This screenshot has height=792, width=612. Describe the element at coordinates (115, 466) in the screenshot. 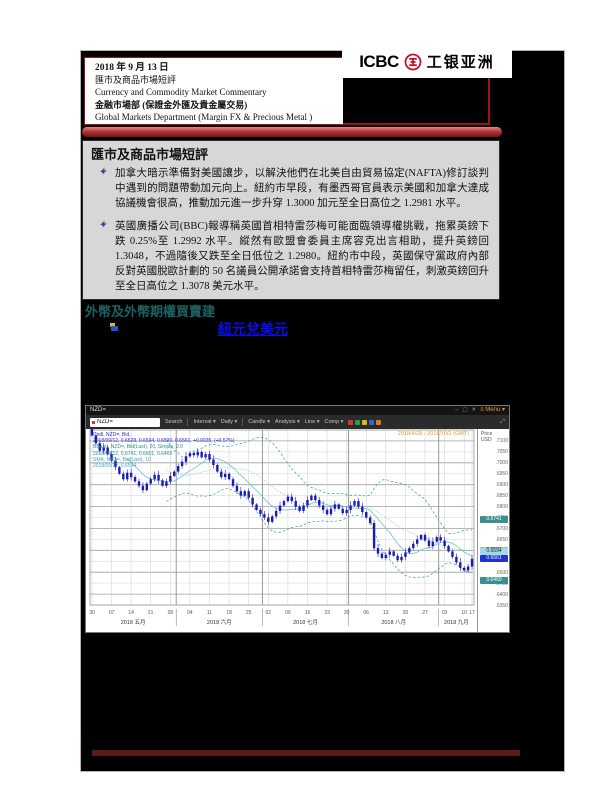

I see `legend-line: 2018/09/12, 0.6594` at that location.